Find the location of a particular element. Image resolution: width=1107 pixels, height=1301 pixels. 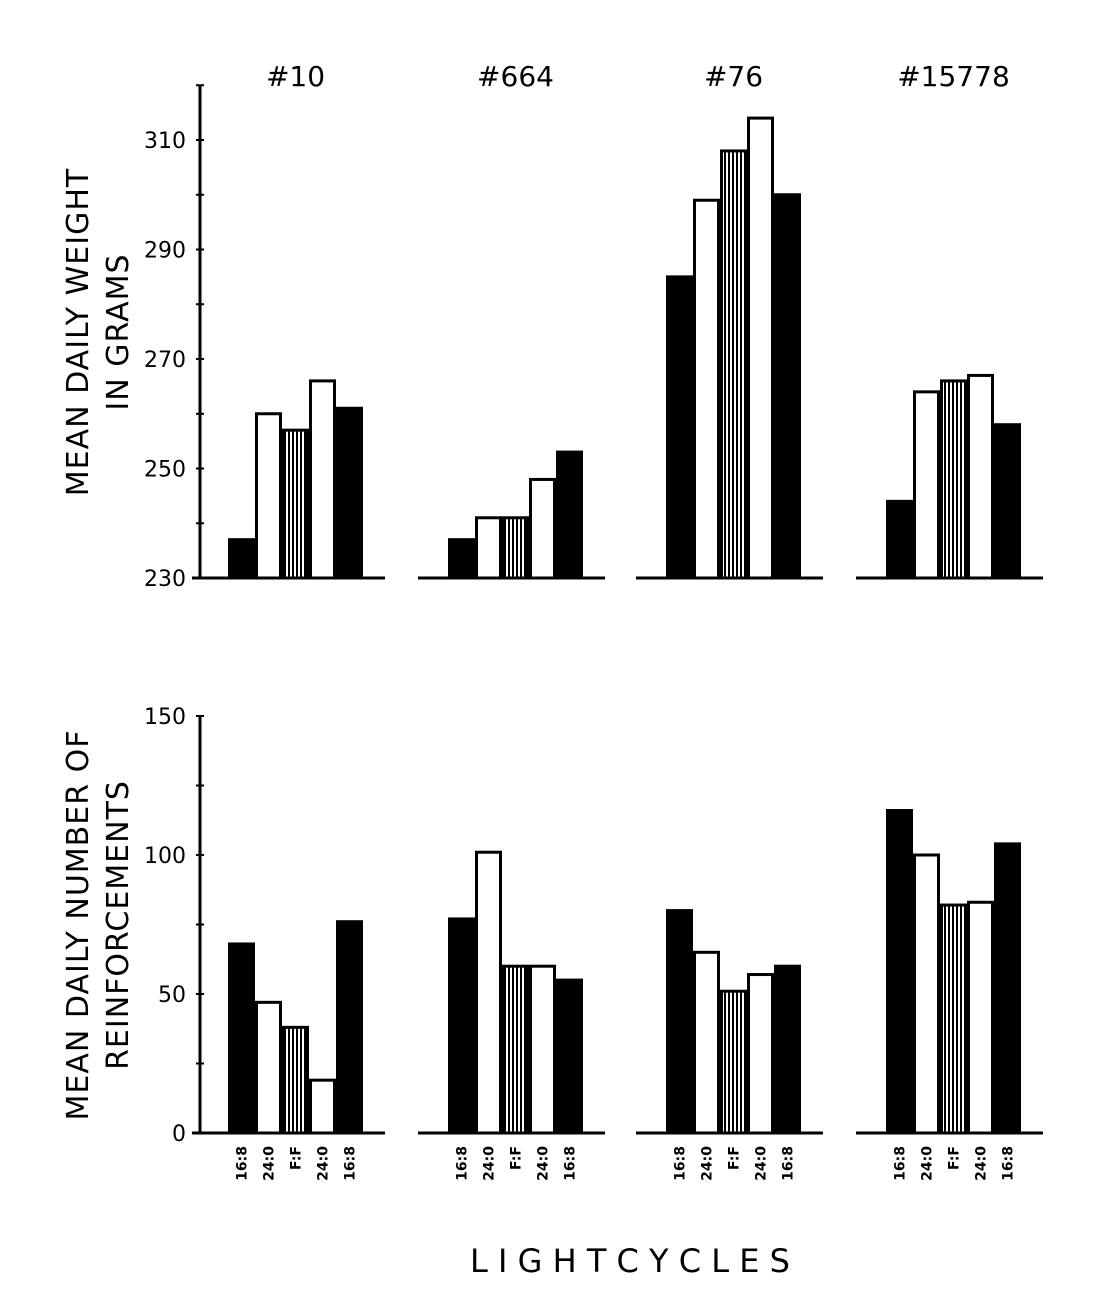

subject-label: #664 is located at coordinates (515, 76).